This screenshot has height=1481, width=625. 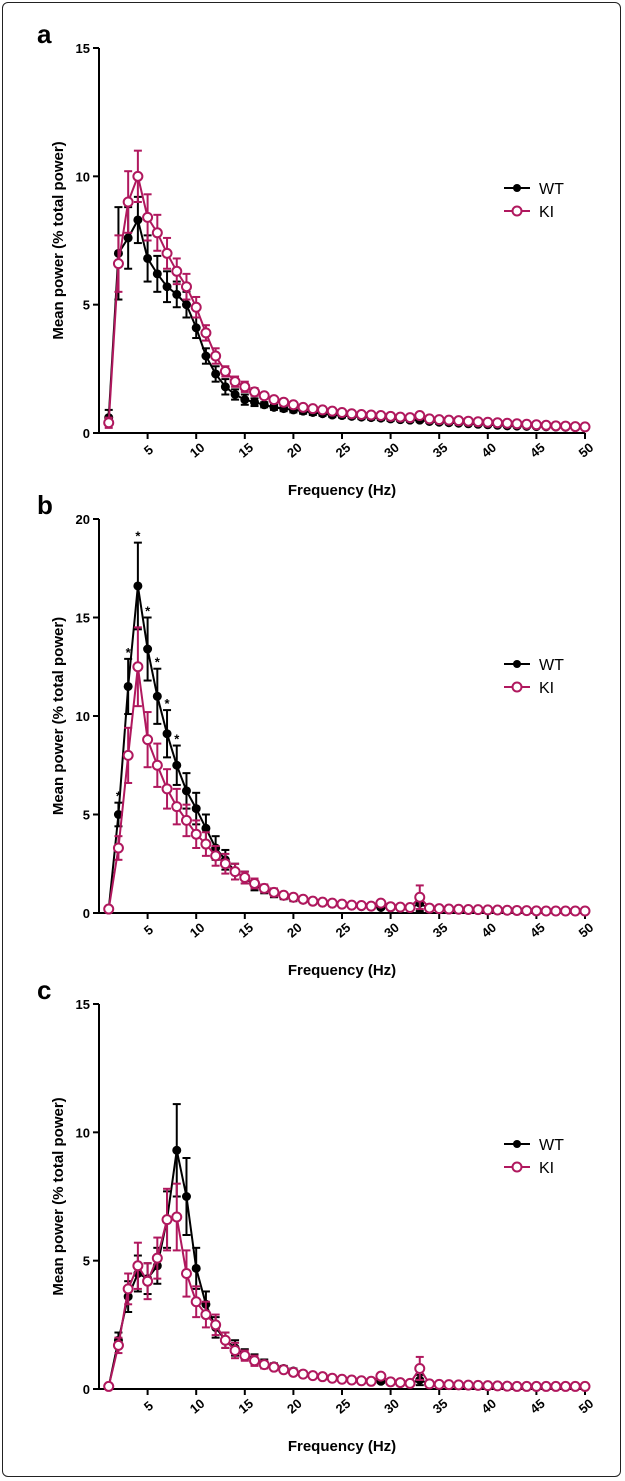 I want to click on y-tick-label: 5, so click(x=86, y=1261).